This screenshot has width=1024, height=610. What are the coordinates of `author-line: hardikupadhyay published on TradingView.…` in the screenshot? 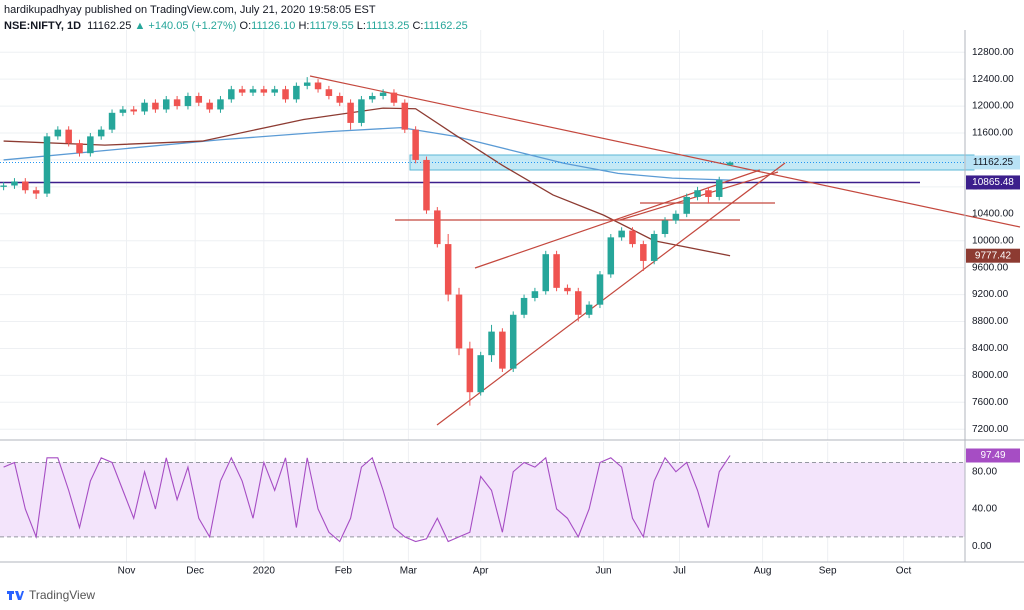 It's located at (190, 10).